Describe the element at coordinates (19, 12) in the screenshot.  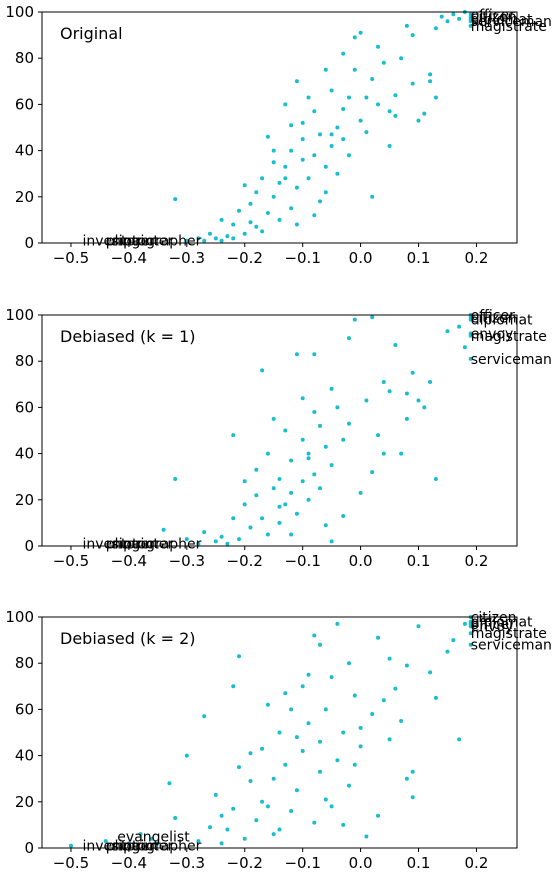
I see `y-tick-label: 100` at that location.